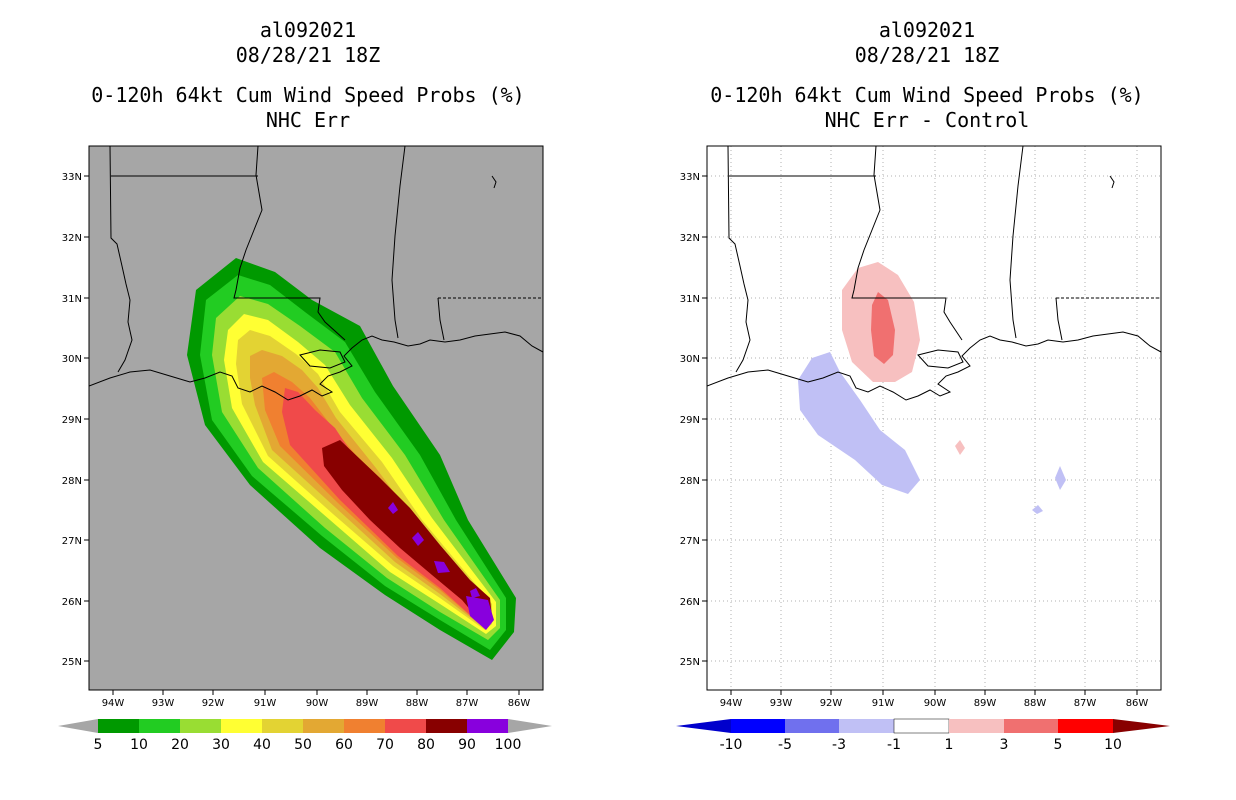 Image resolution: width=1236 pixels, height=800 pixels. Describe the element at coordinates (1085, 703) in the screenshot. I see `lon-label: 87W` at that location.